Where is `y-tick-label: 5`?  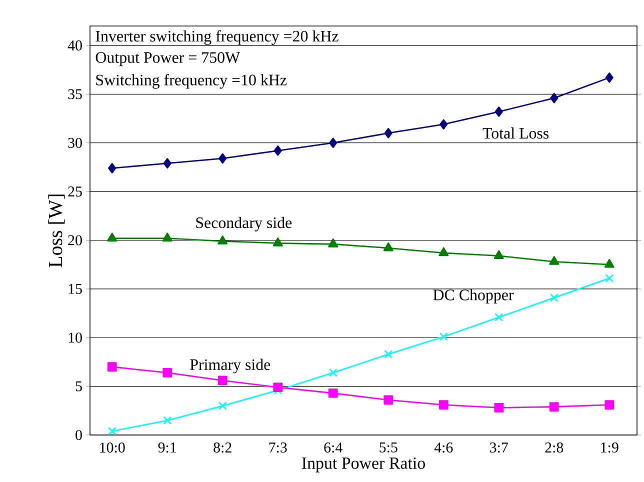
y-tick-label: 5 is located at coordinates (79, 386).